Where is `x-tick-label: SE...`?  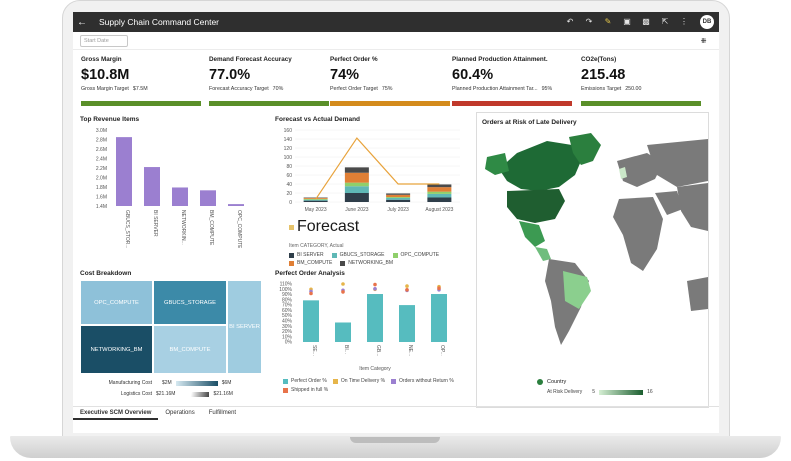 x-tick-label: SE... is located at coordinates (314, 350).